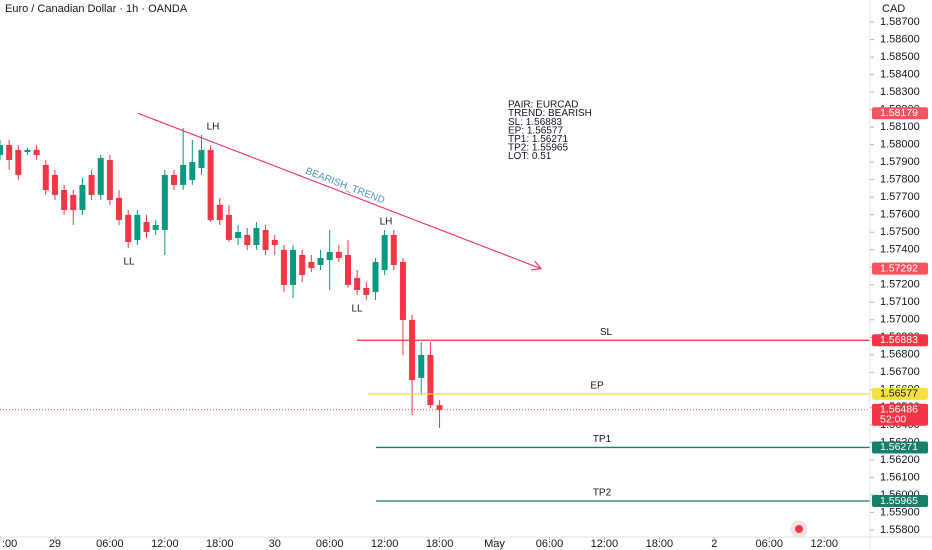 This screenshot has height=550, width=932. Describe the element at coordinates (899, 340) in the screenshot. I see `price-badge-label: 1.56883` at that location.